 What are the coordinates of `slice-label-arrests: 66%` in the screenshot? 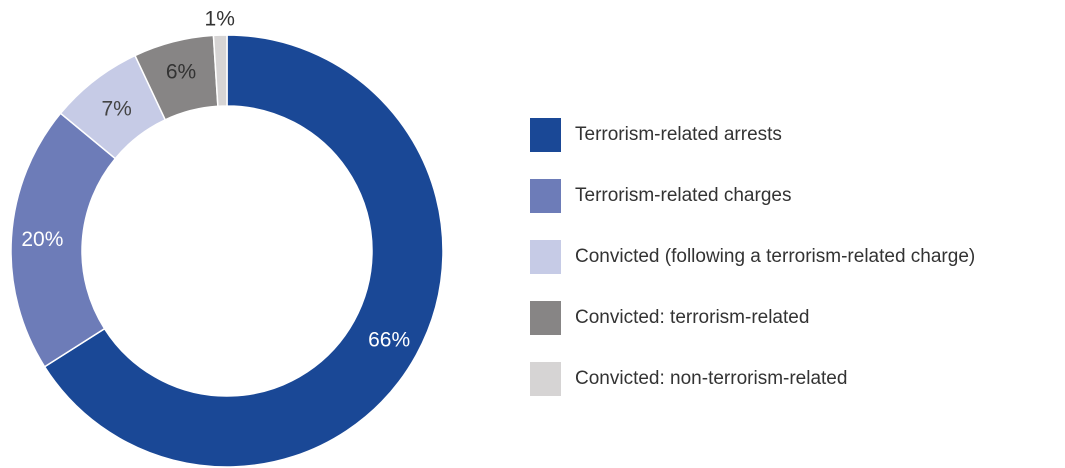 It's located at (389, 340).